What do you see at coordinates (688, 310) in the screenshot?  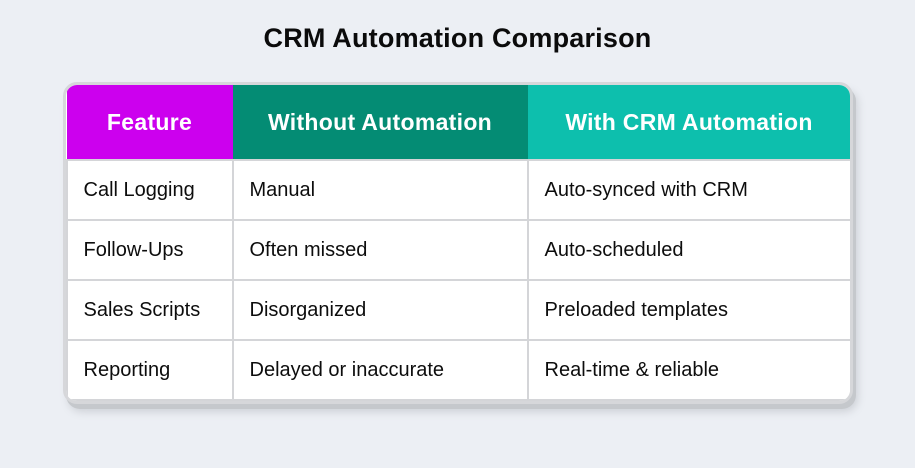 I see `cell-with: Preloaded templates` at bounding box center [688, 310].